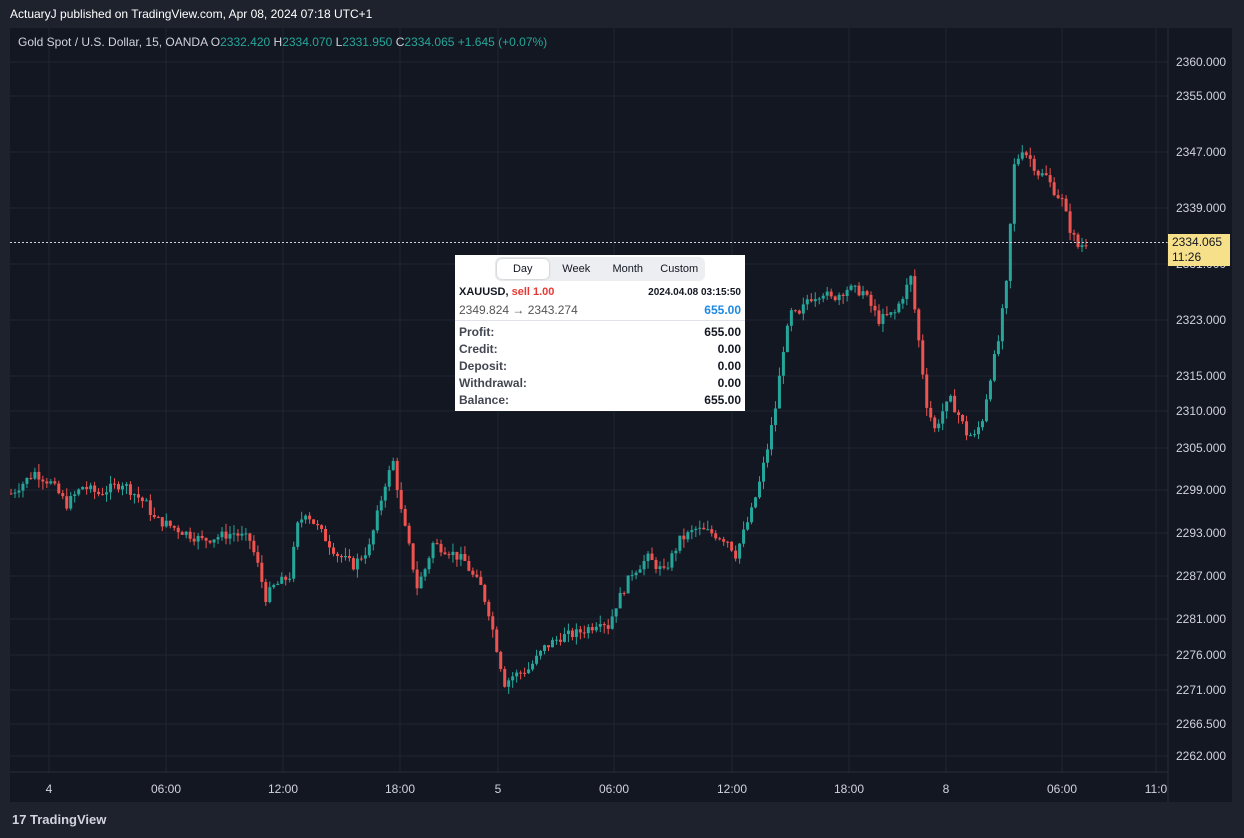  Describe the element at coordinates (49, 789) in the screenshot. I see `time-tick-label: 4` at that location.